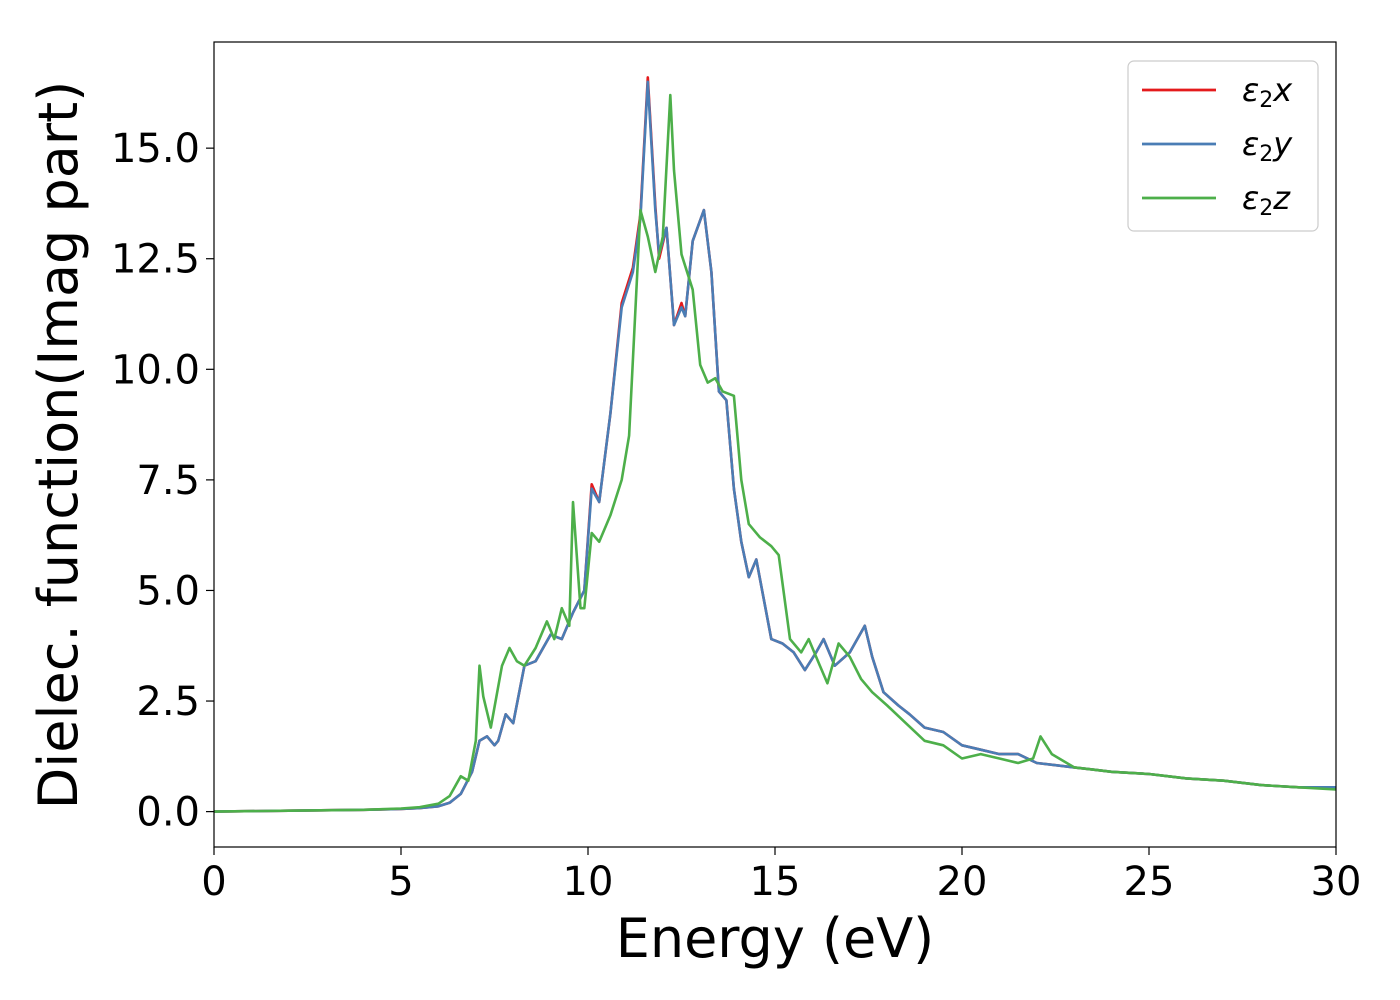 This screenshot has height=1000, width=1400. I want to click on x-tick-label: 25, so click(1149, 882).